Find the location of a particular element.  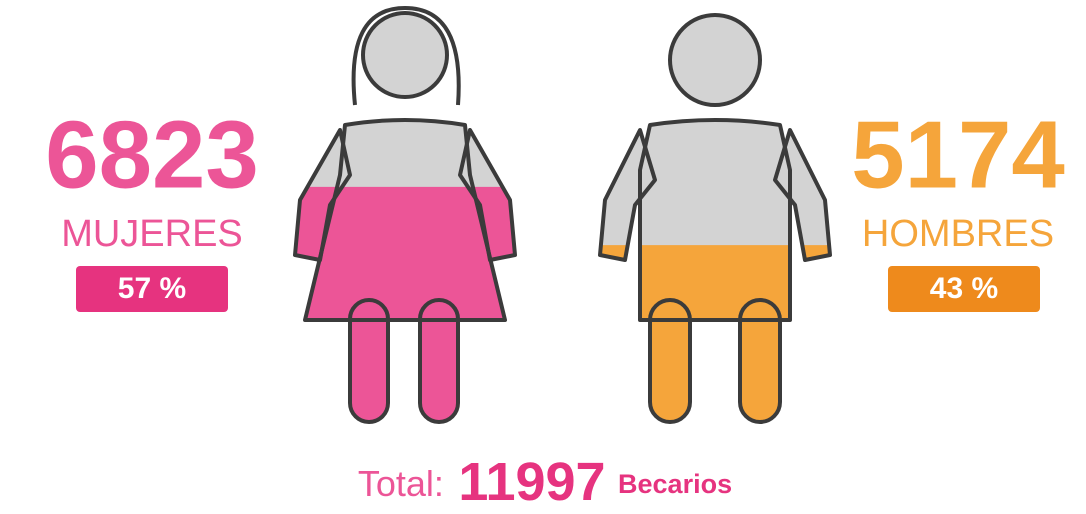

women-badge is located at coordinates (152, 289).